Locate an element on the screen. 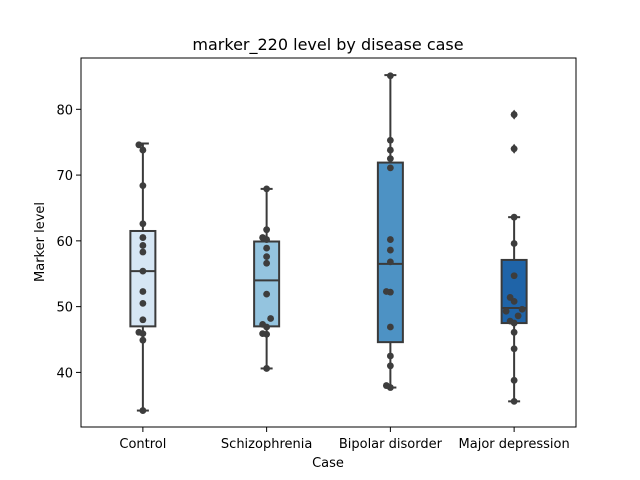 The image size is (640, 480). y-axis-label: Marker level is located at coordinates (40, 242).